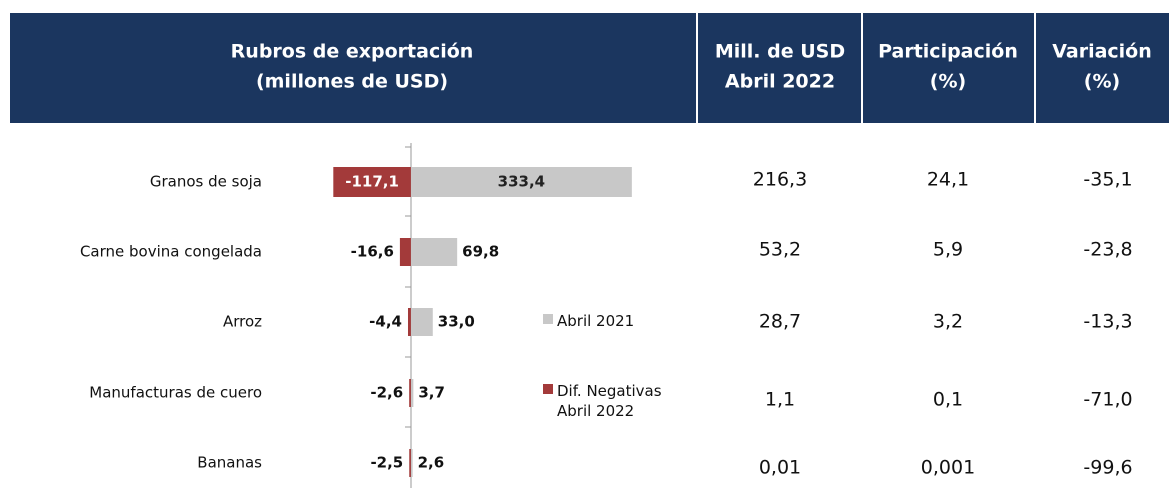 This screenshot has width=1169, height=493. What do you see at coordinates (408, 287) in the screenshot?
I see `axis-ticks` at bounding box center [408, 287].